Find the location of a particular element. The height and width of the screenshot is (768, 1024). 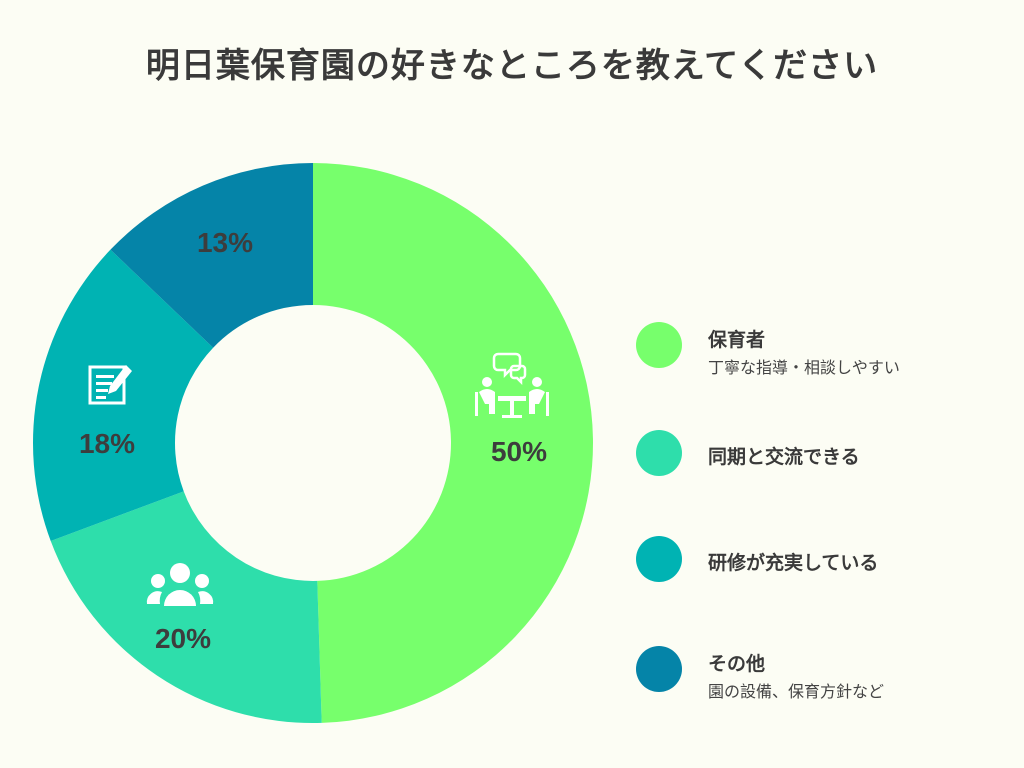

legend-description: 丁寧な指導・相談しやすい is located at coordinates (804, 367).